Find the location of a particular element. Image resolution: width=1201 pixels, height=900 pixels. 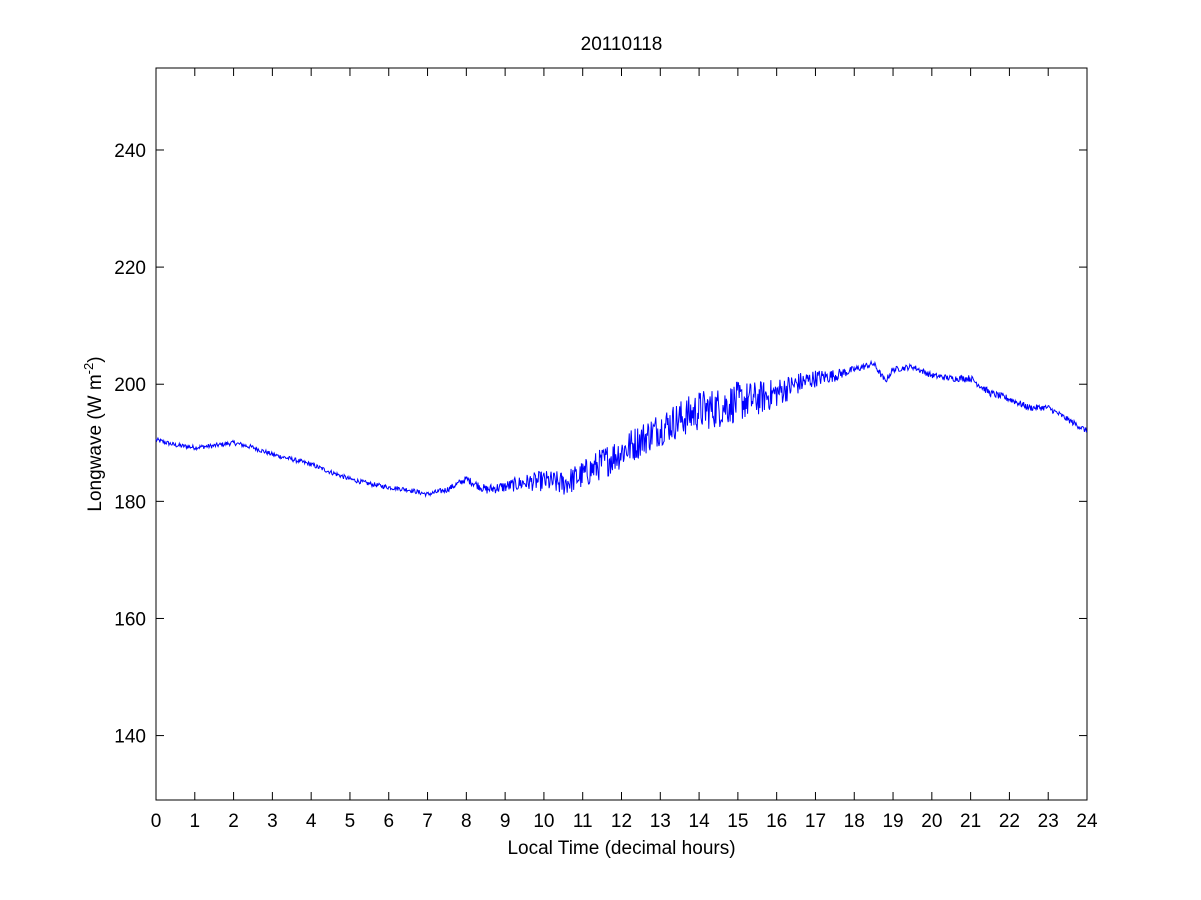

x-tick-label: 18 is located at coordinates (854, 821).